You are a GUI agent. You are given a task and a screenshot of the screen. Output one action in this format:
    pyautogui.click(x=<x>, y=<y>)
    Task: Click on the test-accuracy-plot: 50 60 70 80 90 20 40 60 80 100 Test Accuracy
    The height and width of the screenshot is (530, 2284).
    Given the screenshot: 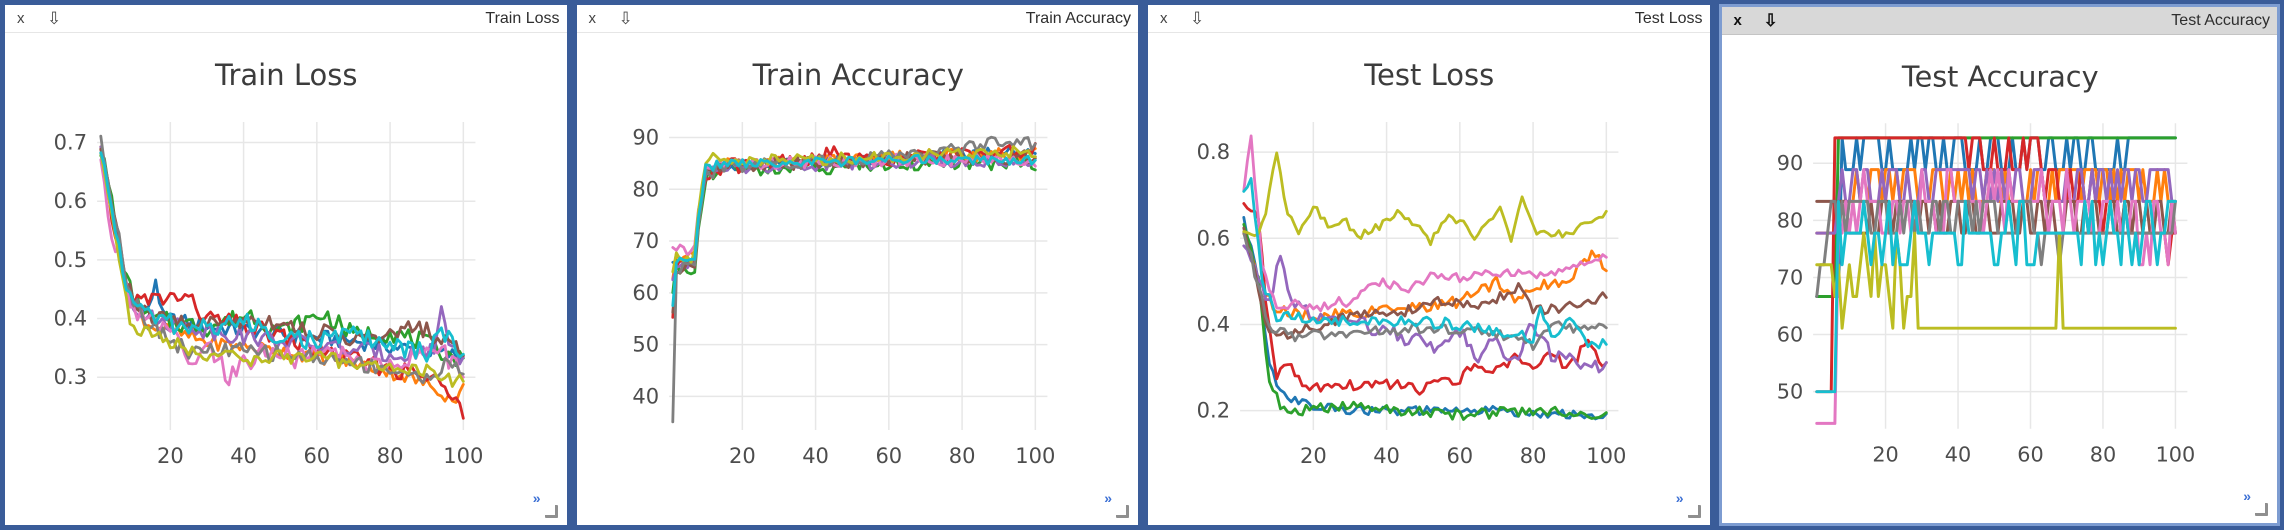 What is the action you would take?
    pyautogui.click(x=1985, y=263)
    